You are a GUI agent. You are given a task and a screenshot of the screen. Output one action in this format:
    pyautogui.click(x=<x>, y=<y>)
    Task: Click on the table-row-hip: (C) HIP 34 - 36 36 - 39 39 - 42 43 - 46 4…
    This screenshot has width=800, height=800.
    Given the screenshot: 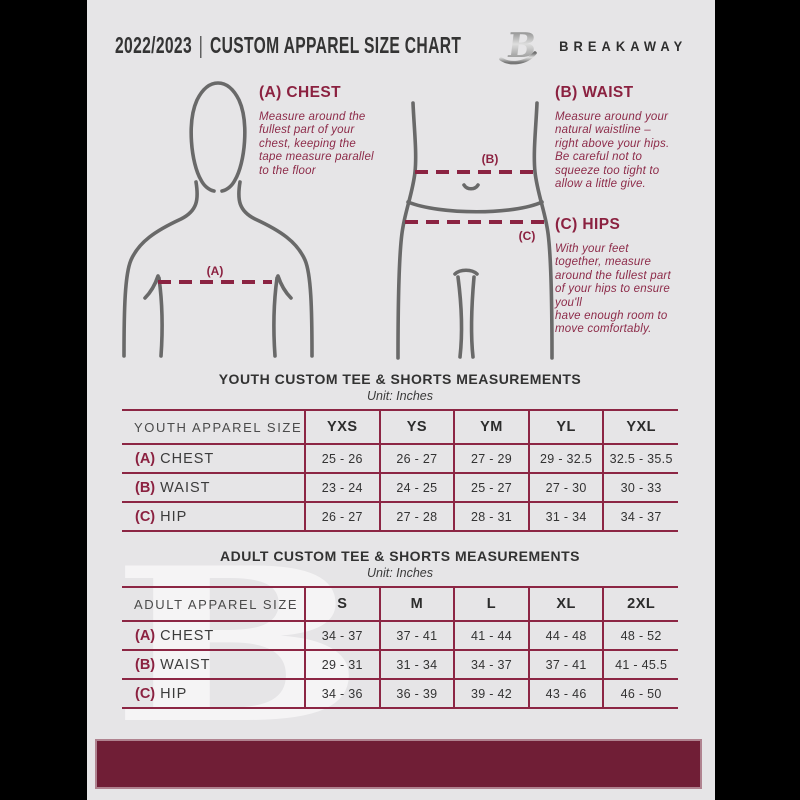 What is the action you would take?
    pyautogui.click(x=400, y=694)
    